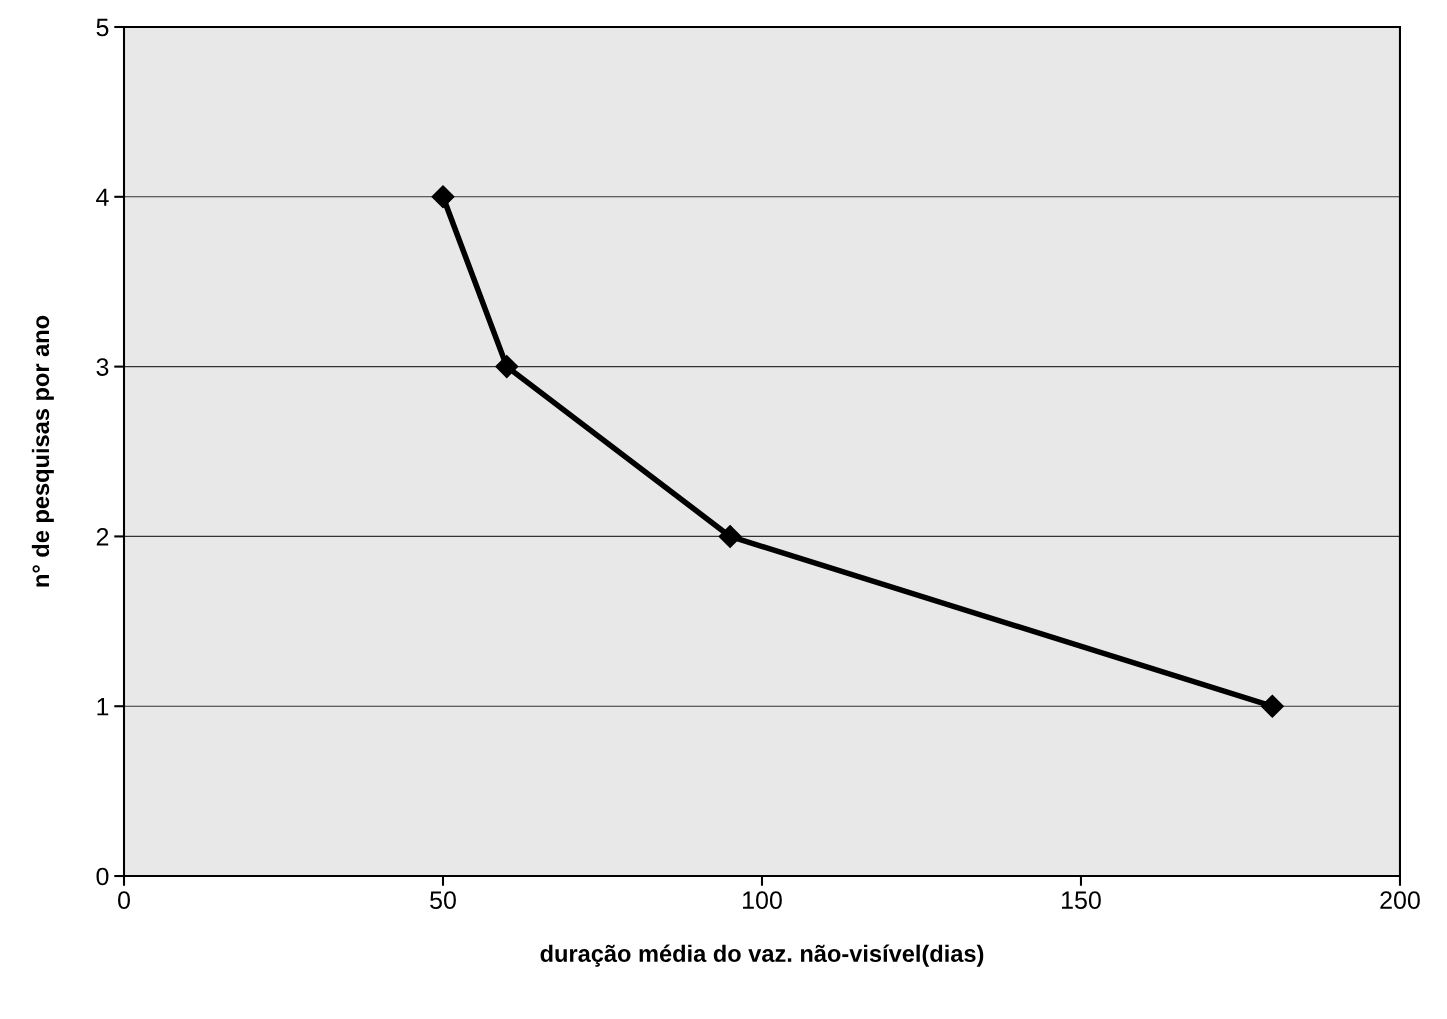 This screenshot has height=1019, width=1447. What do you see at coordinates (443, 900) in the screenshot?
I see `x-tick-label: 50` at bounding box center [443, 900].